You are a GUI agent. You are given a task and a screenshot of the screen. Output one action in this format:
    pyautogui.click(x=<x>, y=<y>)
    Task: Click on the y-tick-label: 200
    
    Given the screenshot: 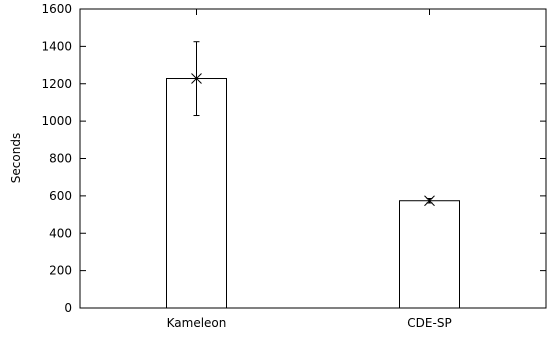 What is the action you would take?
    pyautogui.click(x=60, y=271)
    